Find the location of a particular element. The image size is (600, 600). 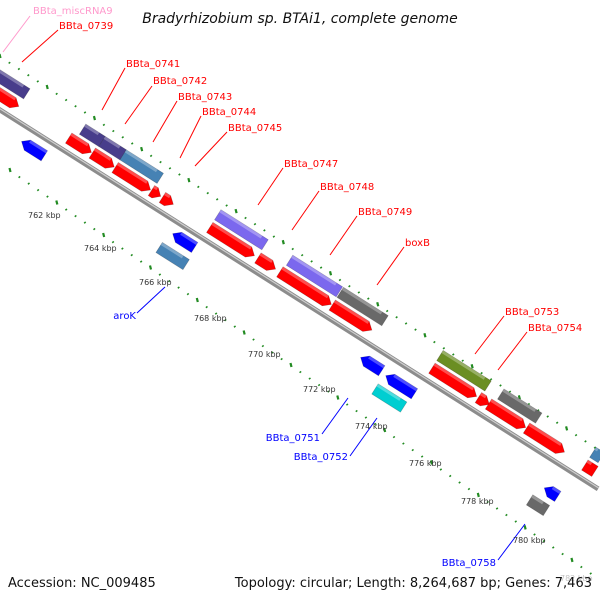

gene-right-edge is located at coordinates (594, 455).